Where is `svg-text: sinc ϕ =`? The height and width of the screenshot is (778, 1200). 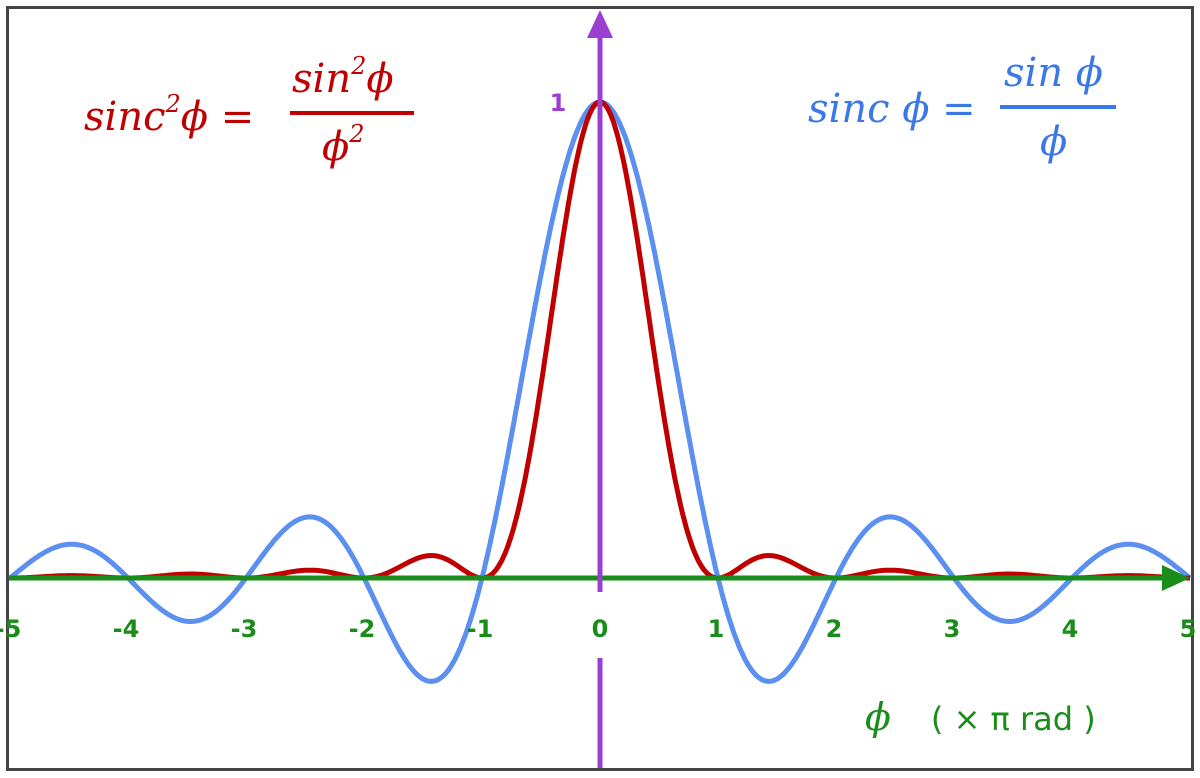
svg-text: sinc ϕ = is located at coordinates (892, 109).